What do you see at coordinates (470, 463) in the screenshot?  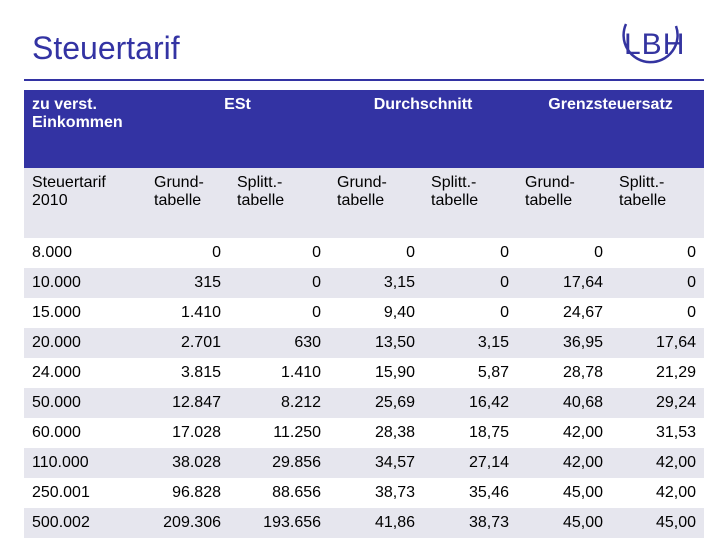 I see `cell-avg-split: 27,14` at bounding box center [470, 463].